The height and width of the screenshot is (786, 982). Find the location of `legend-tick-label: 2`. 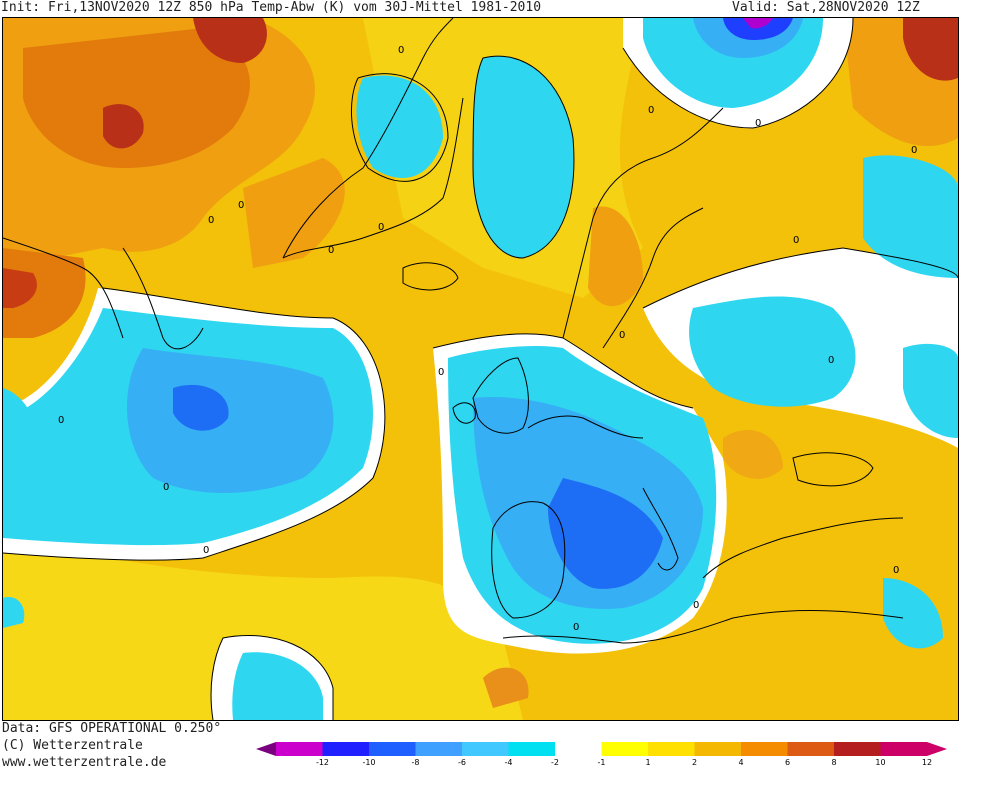

legend-tick-label: 2 is located at coordinates (694, 762).